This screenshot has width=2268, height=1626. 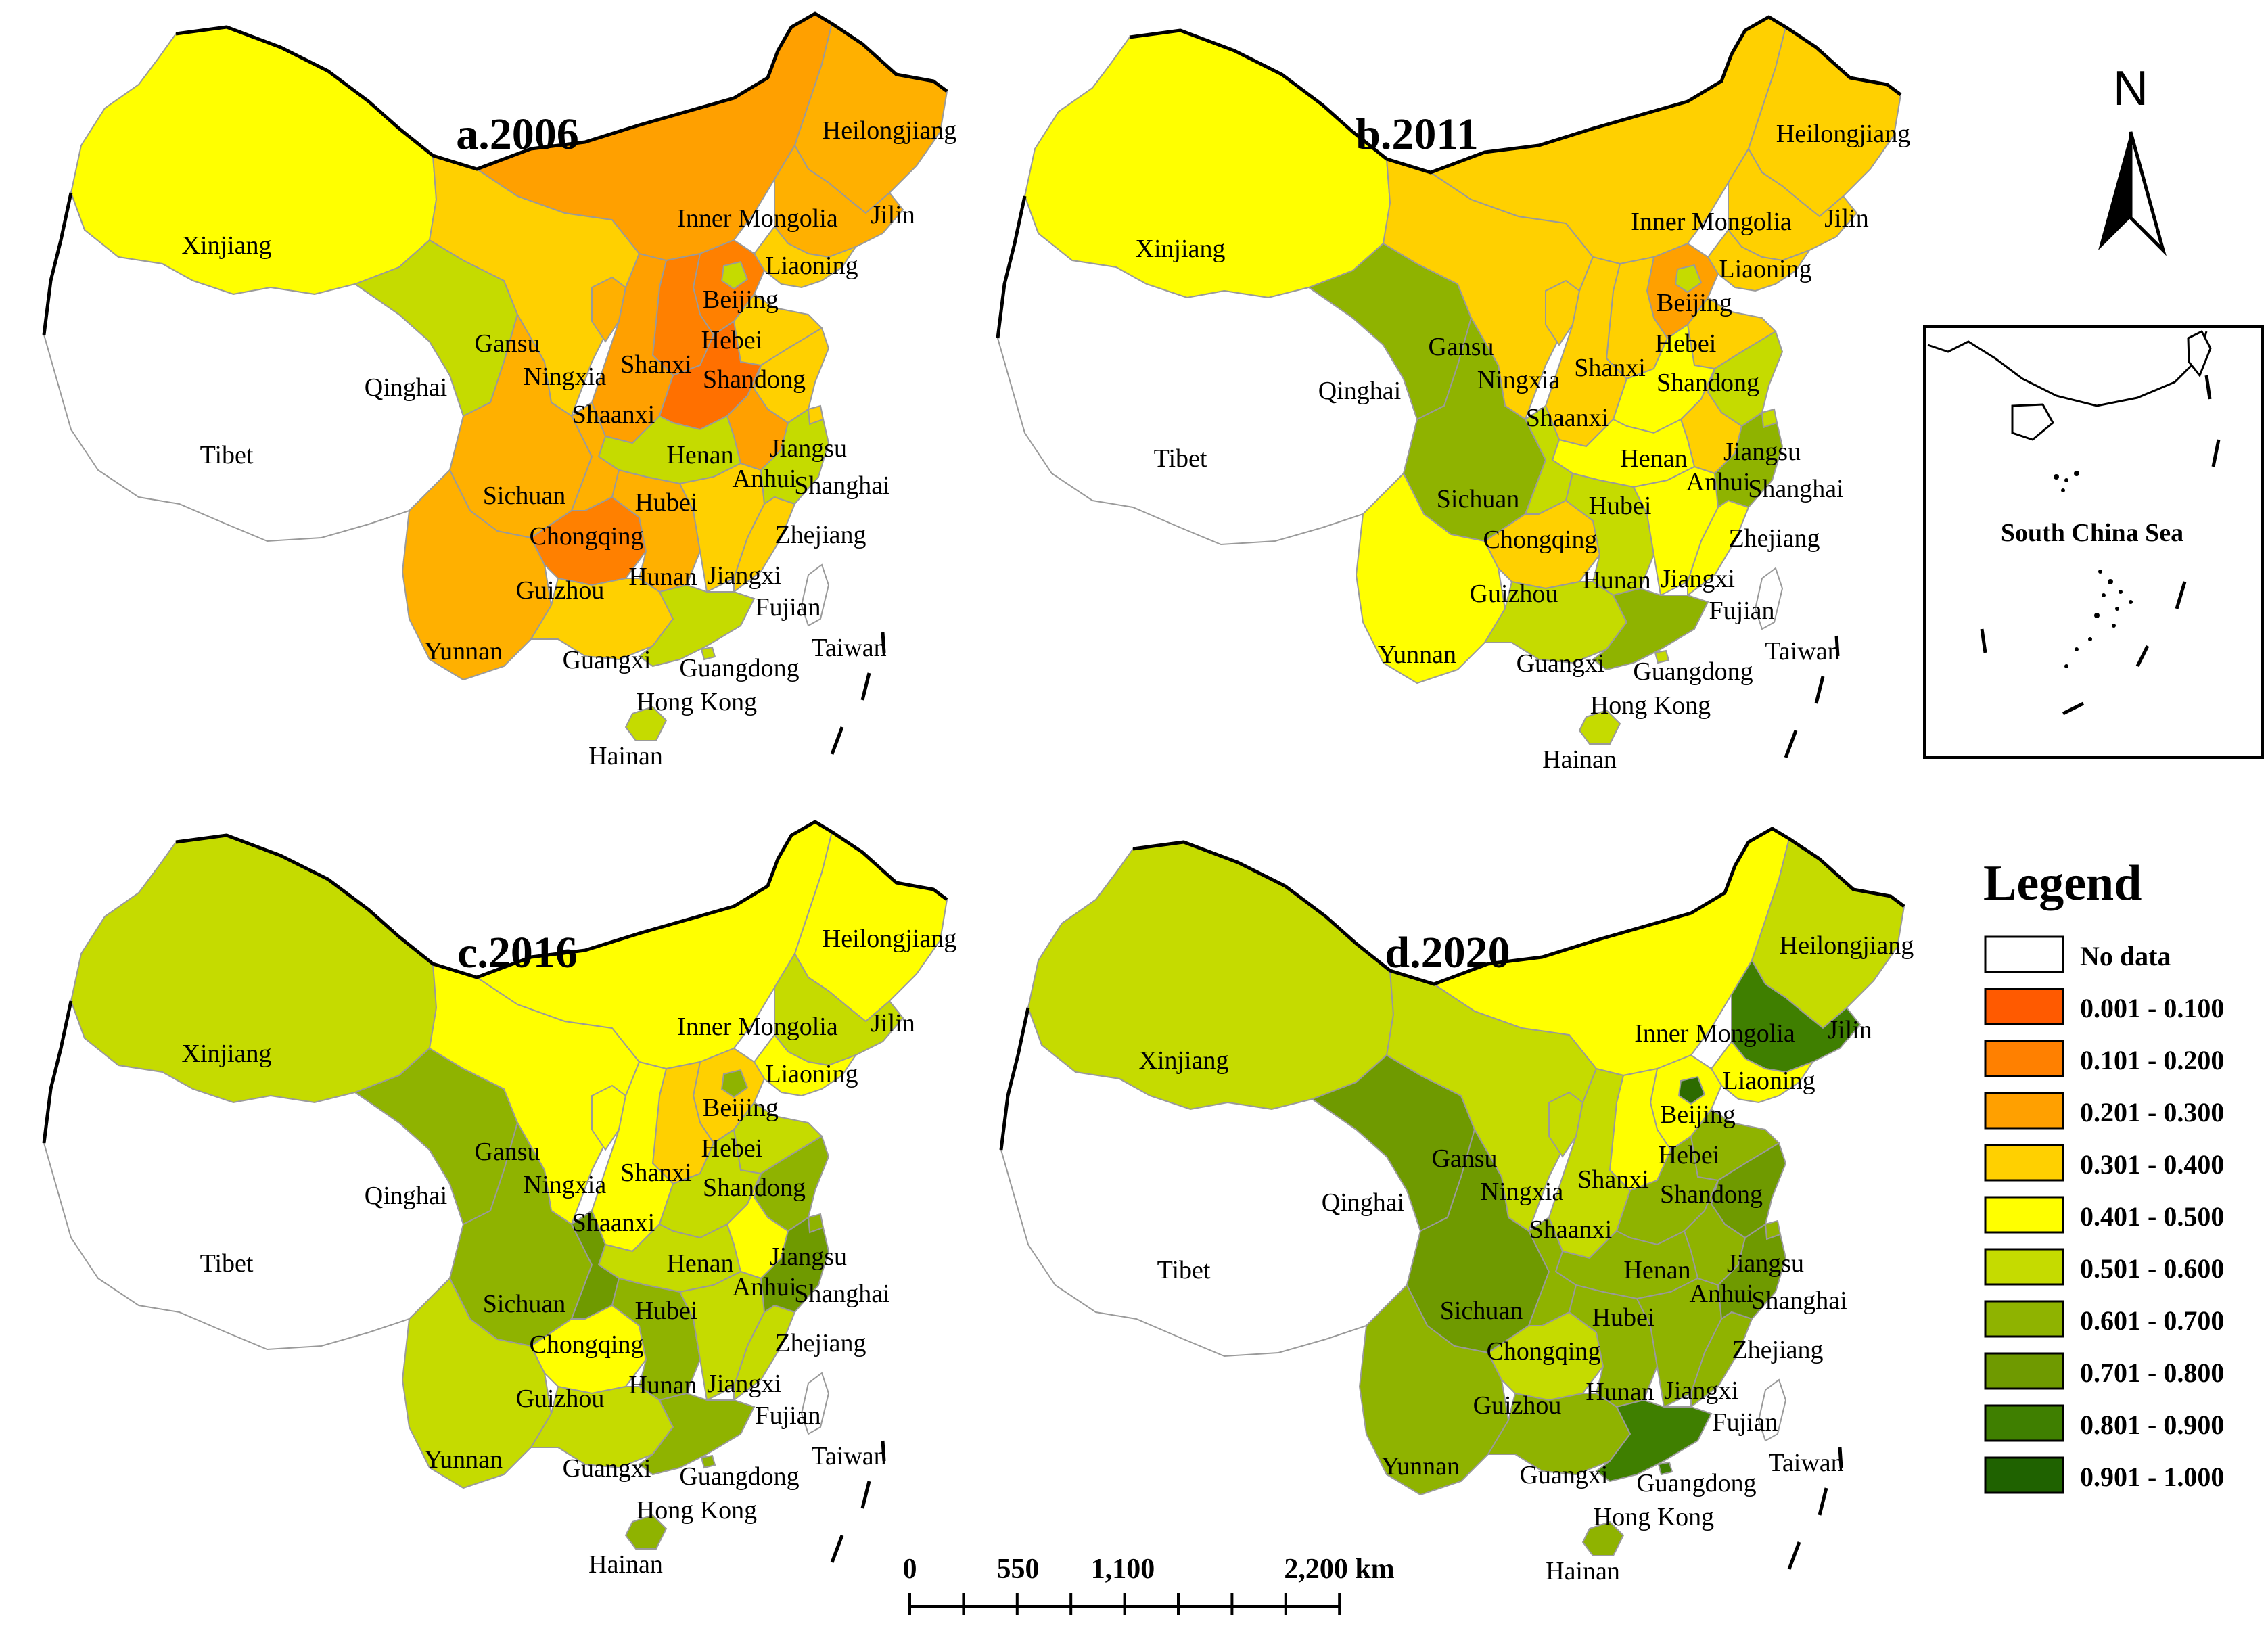 What do you see at coordinates (517, 952) in the screenshot?
I see `map-title: c.2016` at bounding box center [517, 952].